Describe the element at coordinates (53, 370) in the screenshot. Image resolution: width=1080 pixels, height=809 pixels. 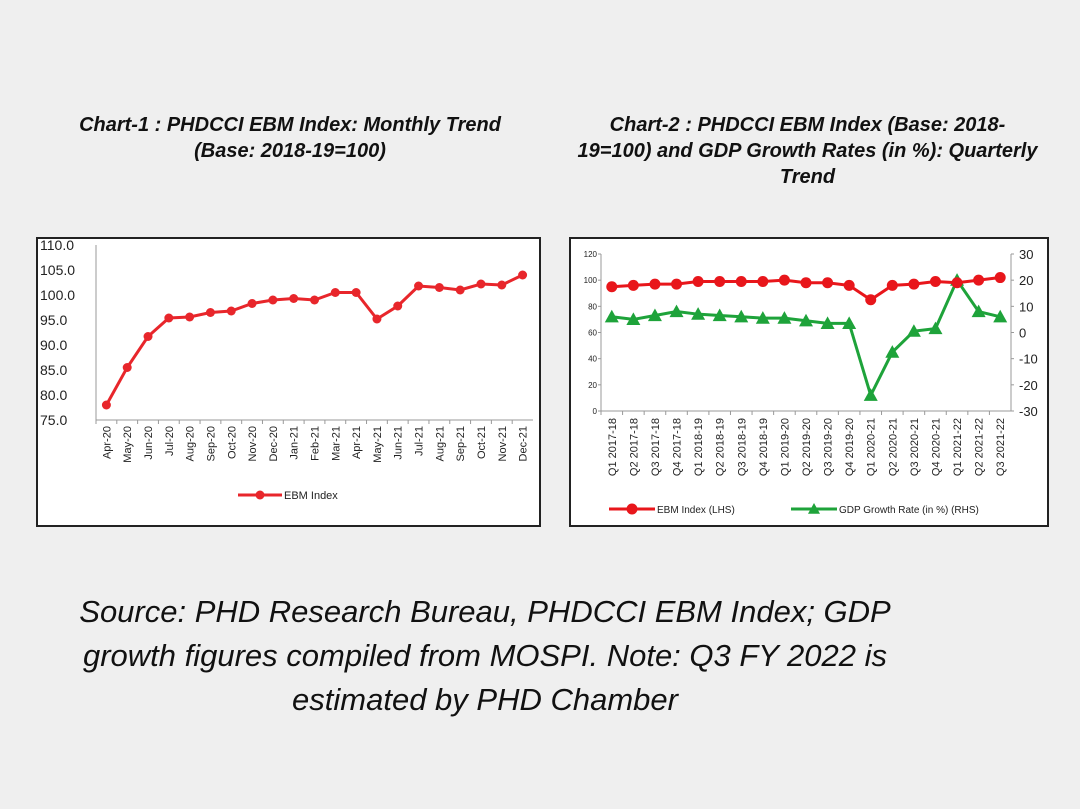
I see `y-tick-label: 85.0` at that location.